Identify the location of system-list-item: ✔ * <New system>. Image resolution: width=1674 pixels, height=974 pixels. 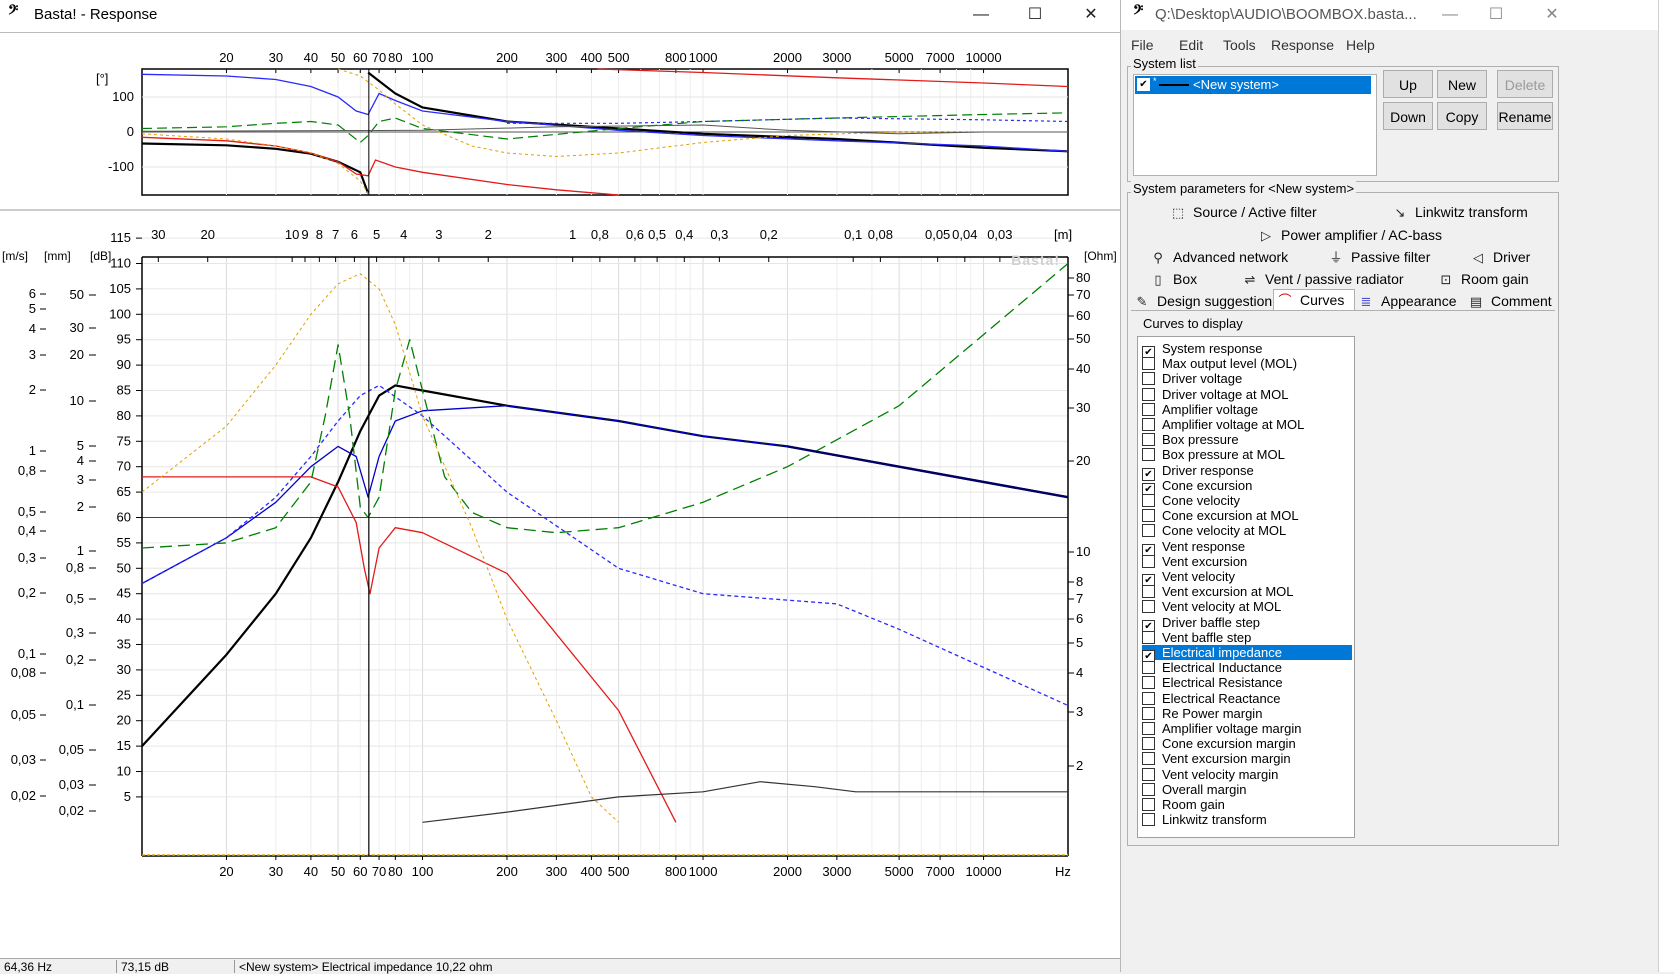
(1253, 85).